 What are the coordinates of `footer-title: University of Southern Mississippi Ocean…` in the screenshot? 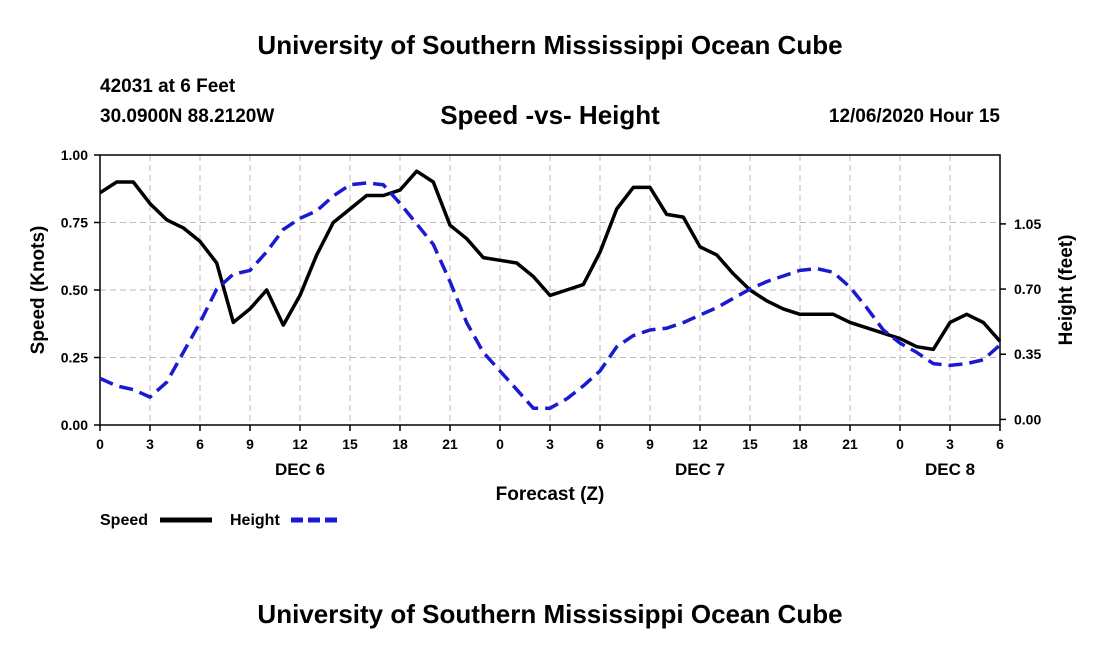 It's located at (550, 614).